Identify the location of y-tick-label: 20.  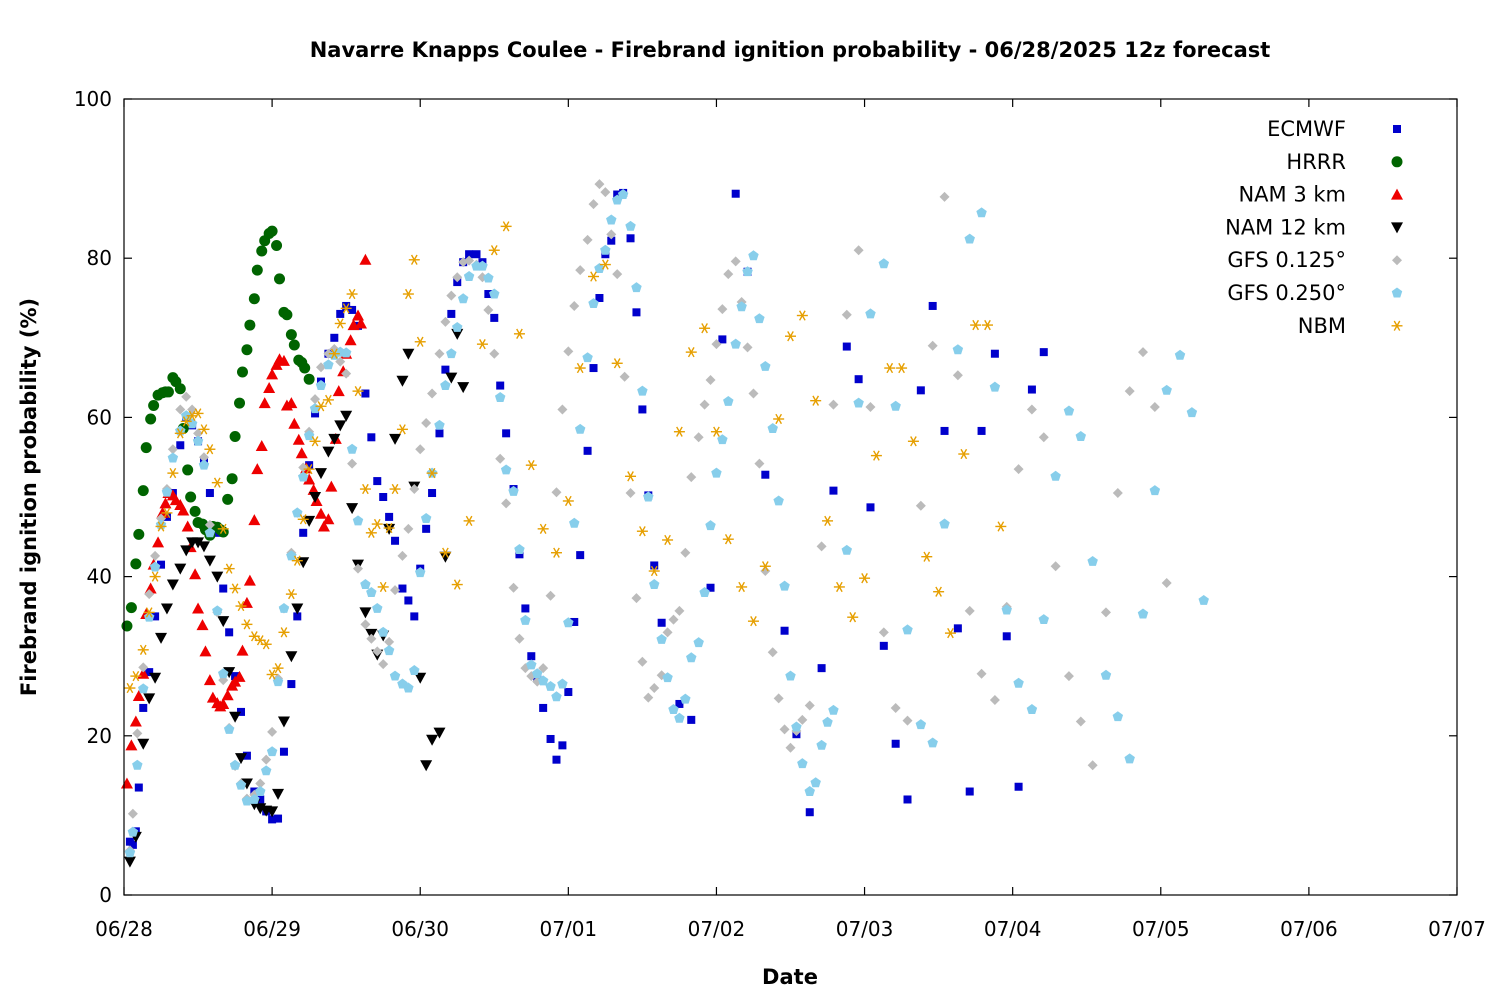
(99, 736).